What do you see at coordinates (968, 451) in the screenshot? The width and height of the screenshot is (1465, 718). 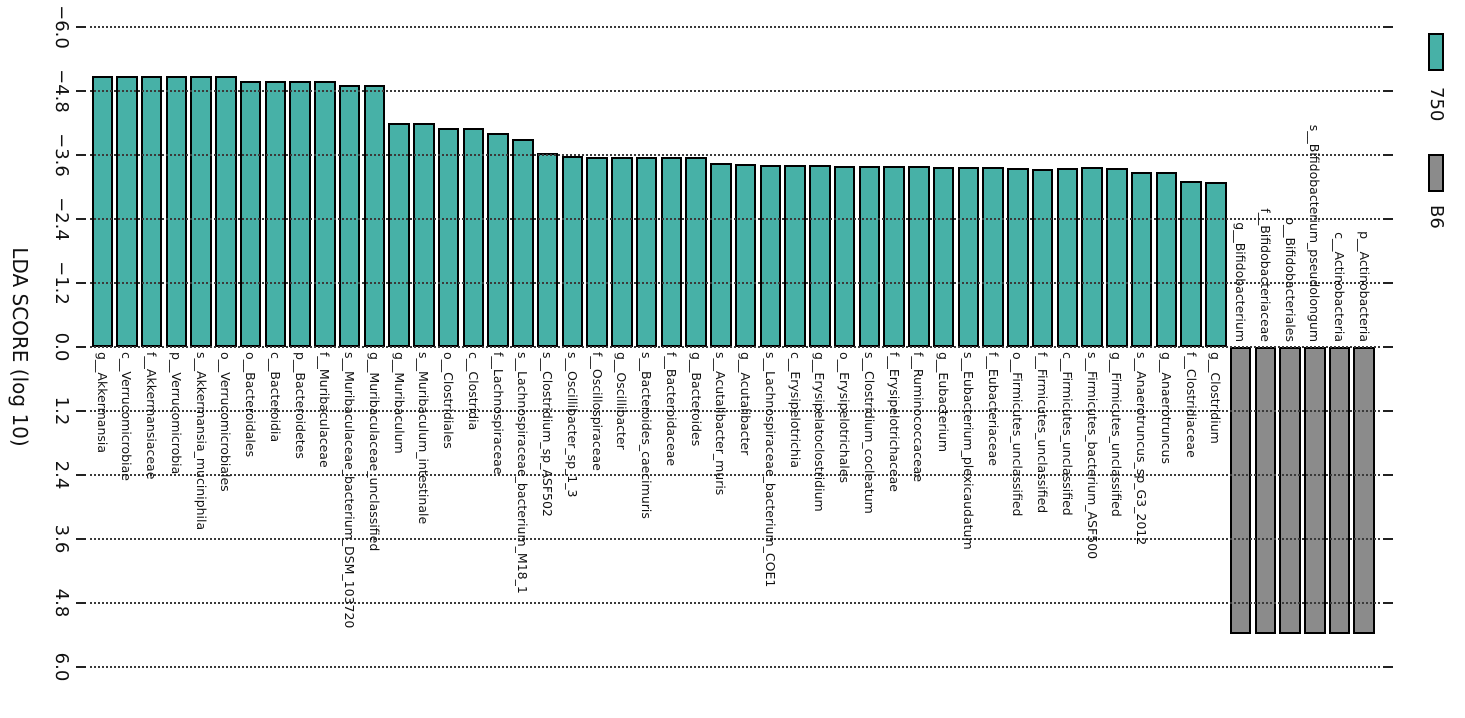 I see `taxon-label: s__Eubacterium_plexicaudatum` at bounding box center [968, 451].